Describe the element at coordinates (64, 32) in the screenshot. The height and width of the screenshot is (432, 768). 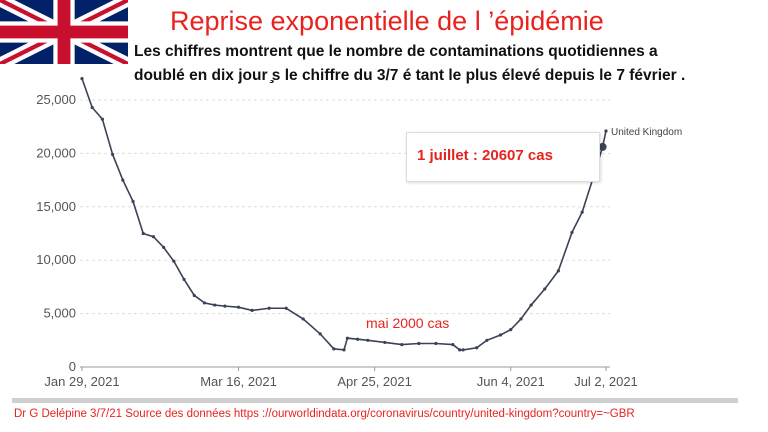
I see `united-kingdom-flag-icon` at that location.